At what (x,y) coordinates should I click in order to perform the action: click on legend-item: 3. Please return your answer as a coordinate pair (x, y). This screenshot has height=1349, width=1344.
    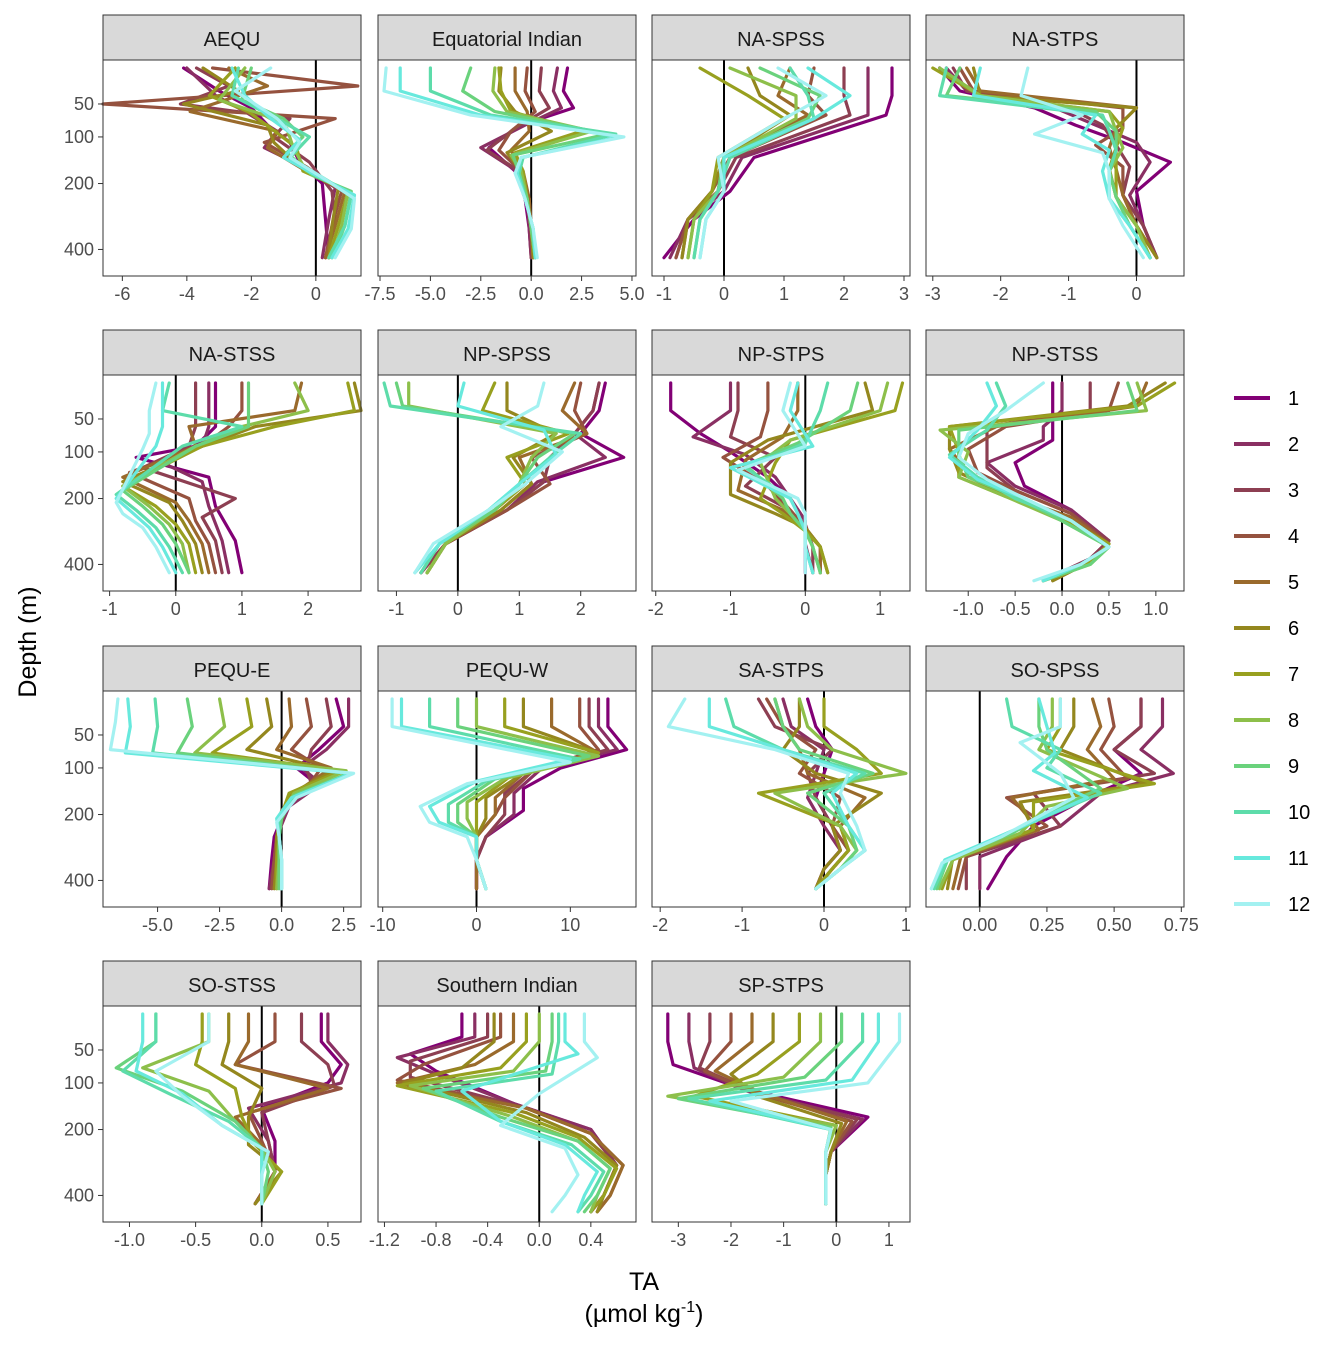
    Looking at the image, I should click on (1266, 491).